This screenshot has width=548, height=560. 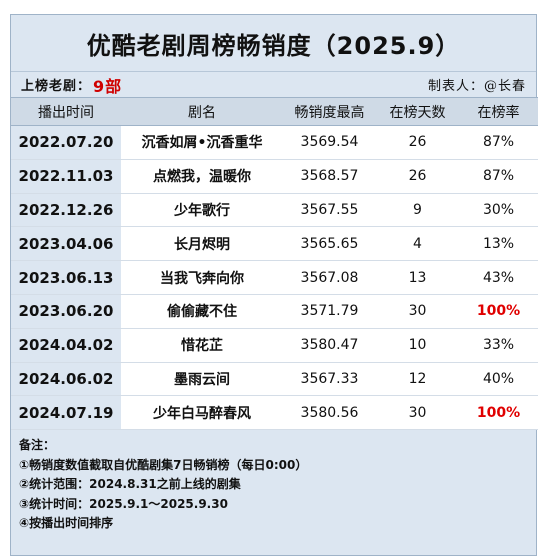 I want to click on list-count: 上榜老剧： 9部, so click(x=71, y=85).